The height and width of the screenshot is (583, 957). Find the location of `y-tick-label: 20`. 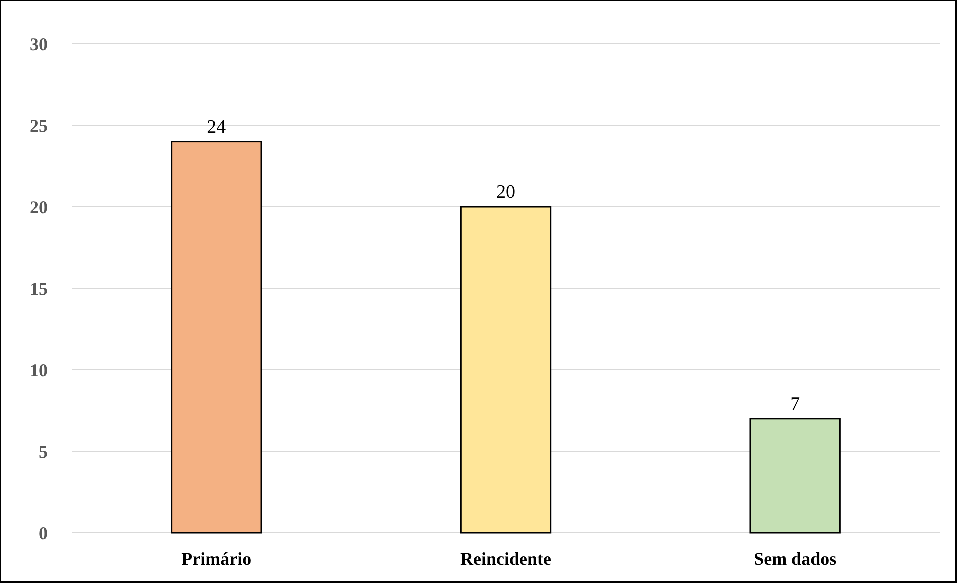

y-tick-label: 20 is located at coordinates (39, 207).